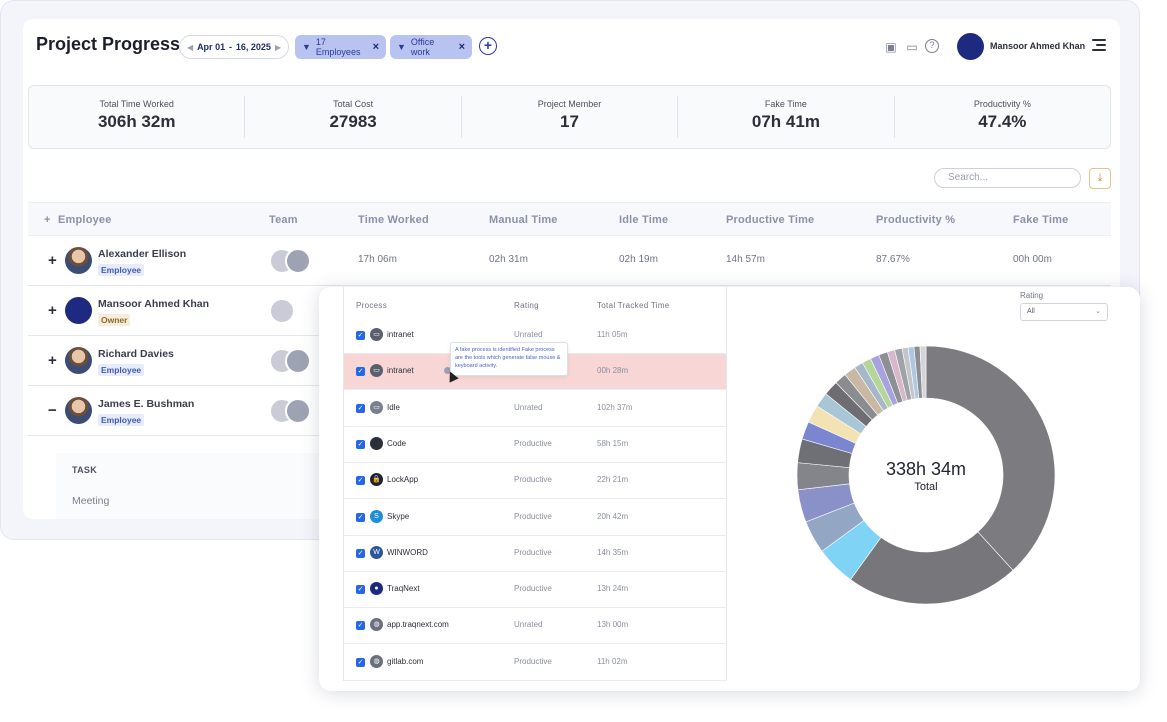 This screenshot has height=722, width=1167. Describe the element at coordinates (146, 404) in the screenshot. I see `employee-name: James E. Bushman` at that location.